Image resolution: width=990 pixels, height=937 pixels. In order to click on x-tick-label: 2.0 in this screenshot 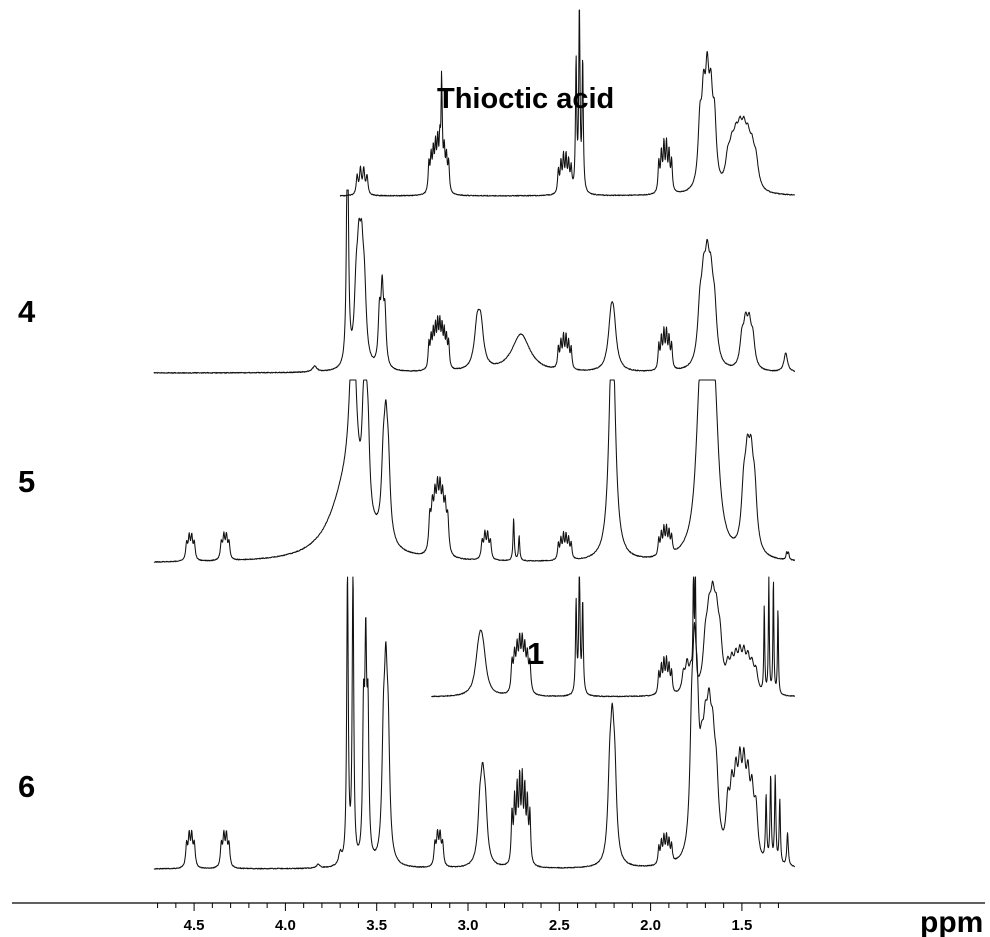, I will do `click(650, 925)`.